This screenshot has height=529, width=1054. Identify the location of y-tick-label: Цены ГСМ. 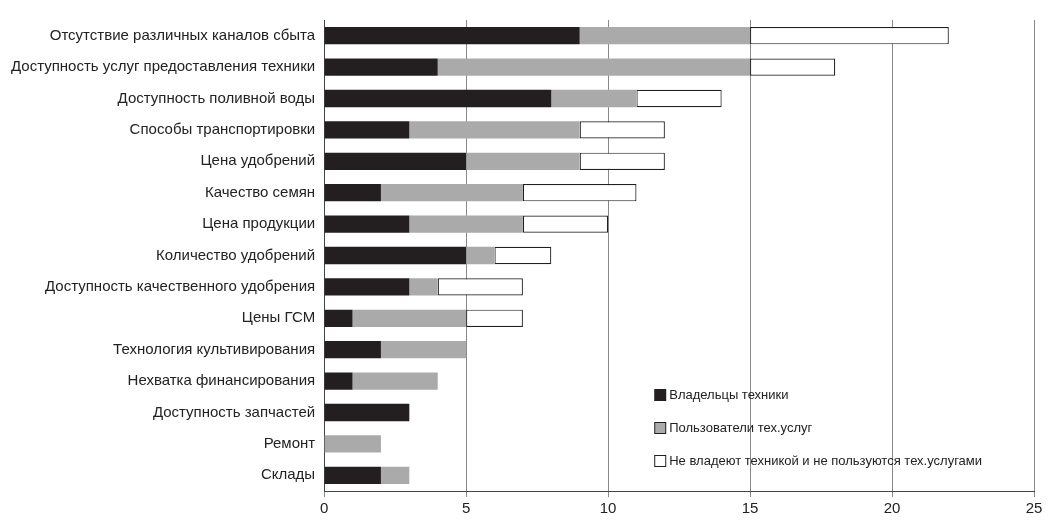
(278, 317).